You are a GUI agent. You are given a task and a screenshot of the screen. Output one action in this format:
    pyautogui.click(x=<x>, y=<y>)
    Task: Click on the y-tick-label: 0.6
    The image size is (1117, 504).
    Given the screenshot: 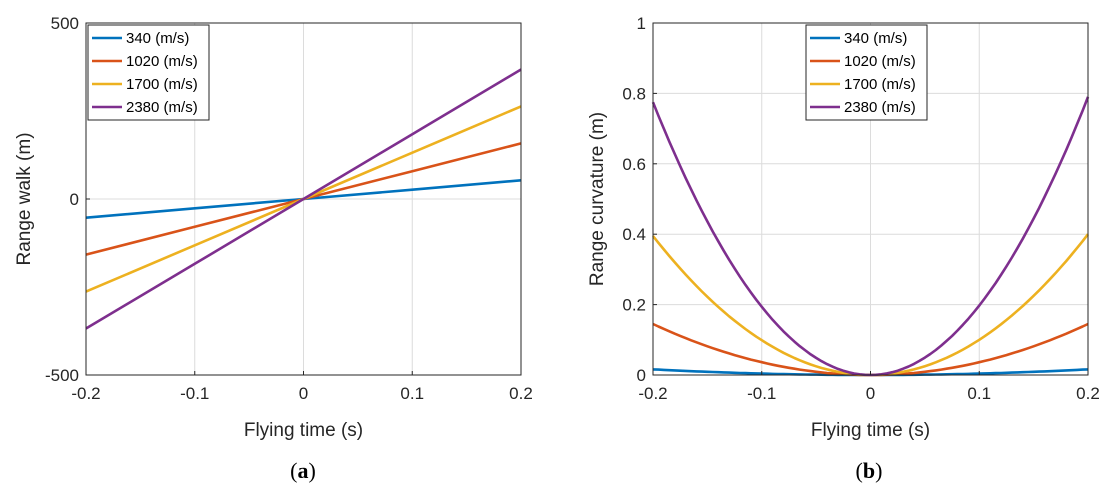 What is the action you would take?
    pyautogui.click(x=634, y=164)
    